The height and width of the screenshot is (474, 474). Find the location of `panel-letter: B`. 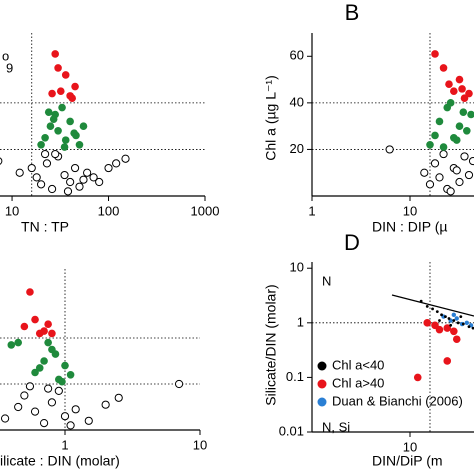

panel-letter: B is located at coordinates (352, 12).